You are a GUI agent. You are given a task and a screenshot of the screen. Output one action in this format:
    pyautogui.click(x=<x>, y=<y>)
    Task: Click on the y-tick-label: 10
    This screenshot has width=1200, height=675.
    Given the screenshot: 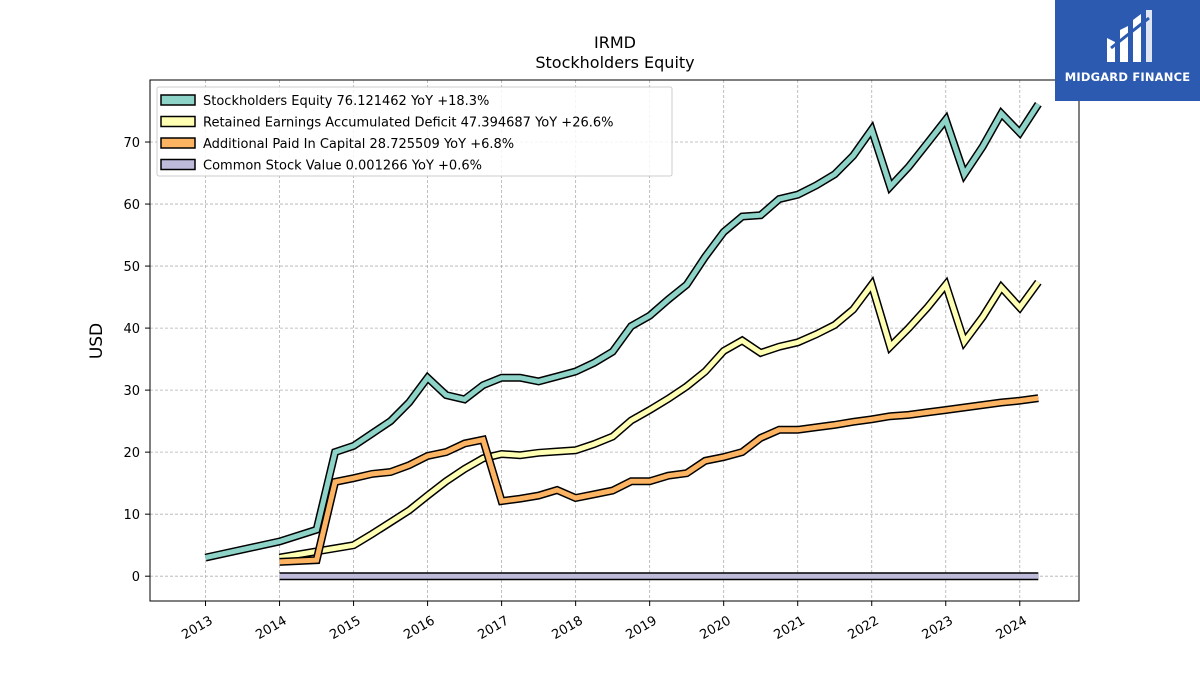 What is the action you would take?
    pyautogui.click(x=131, y=515)
    